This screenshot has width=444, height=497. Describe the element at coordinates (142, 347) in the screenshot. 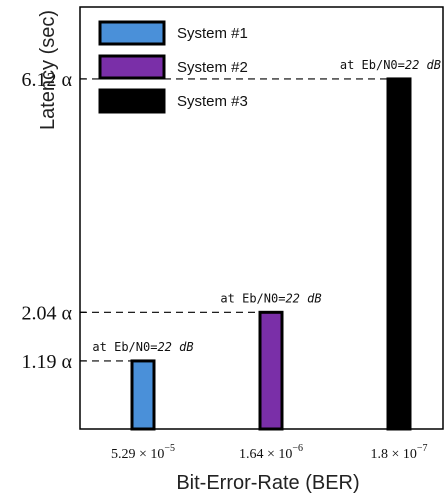

I see `annotation-1: at Eb/N0=22 dB` at that location.